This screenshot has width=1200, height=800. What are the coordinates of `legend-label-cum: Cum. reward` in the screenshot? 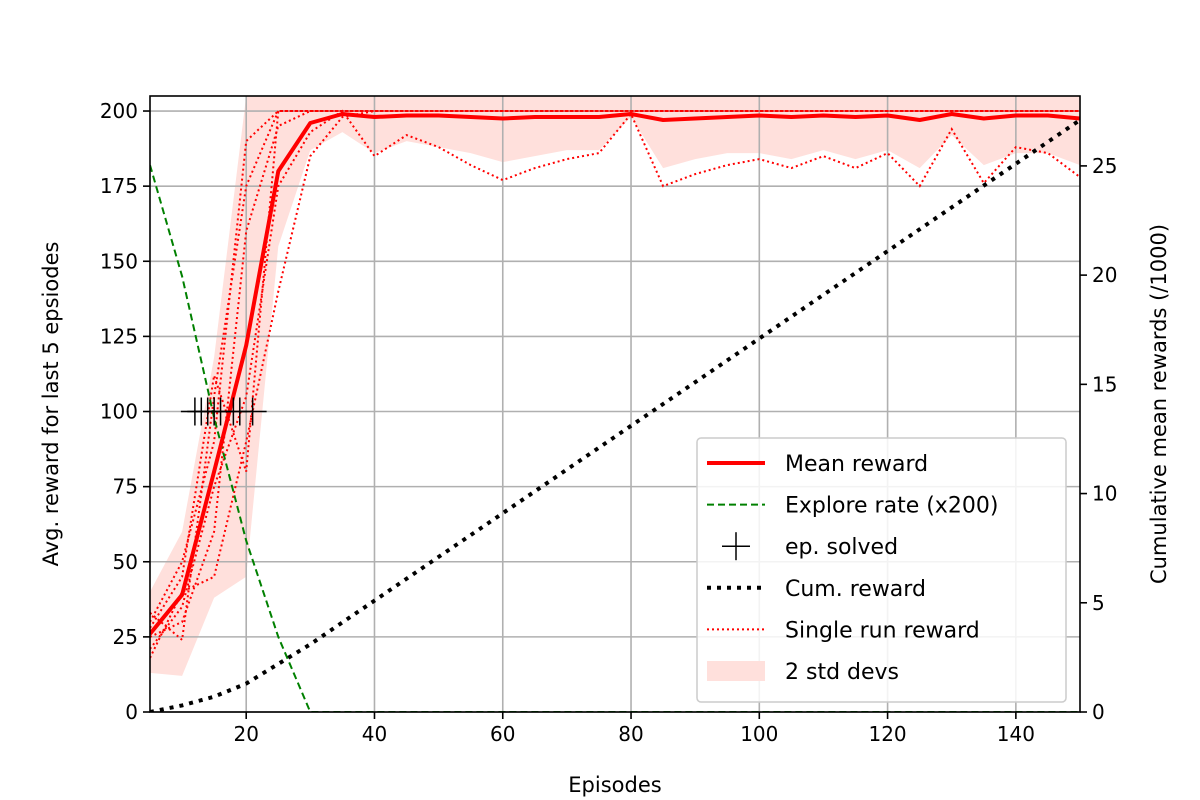 It's located at (855, 589).